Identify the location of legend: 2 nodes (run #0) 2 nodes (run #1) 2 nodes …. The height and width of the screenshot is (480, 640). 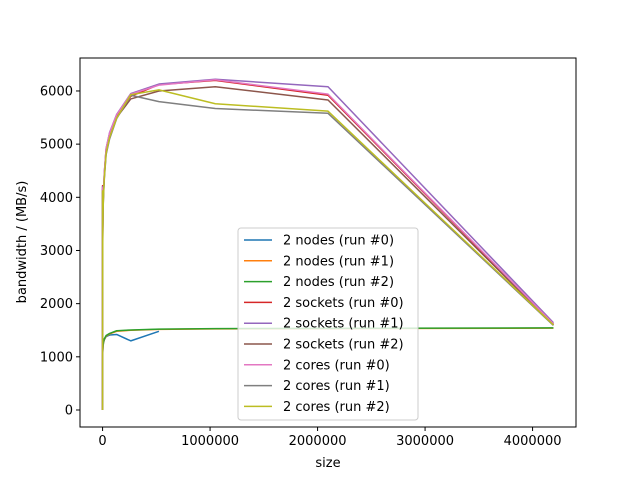
(328, 324).